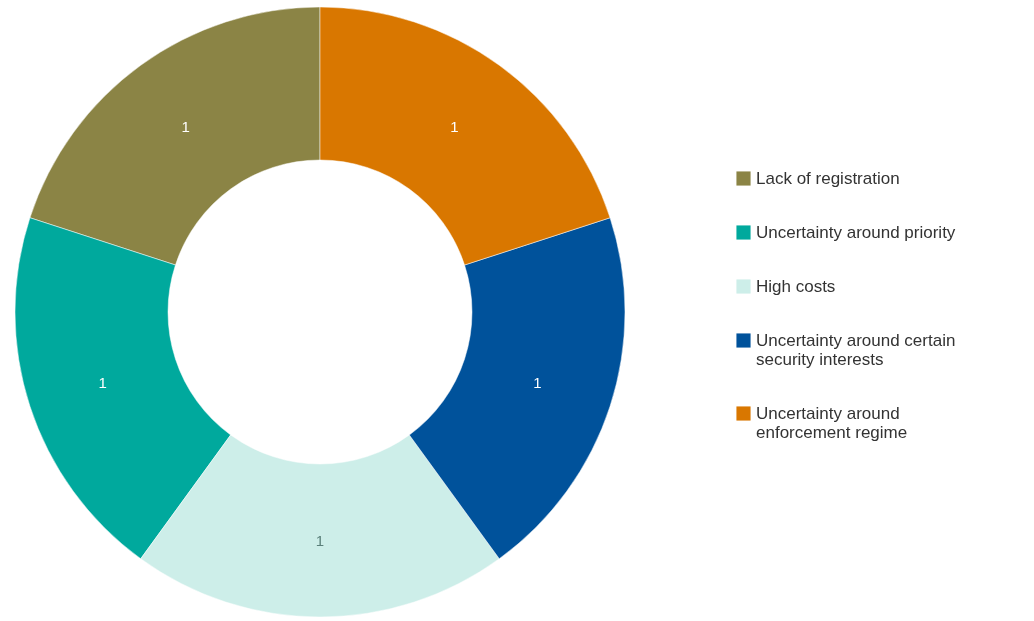 The width and height of the screenshot is (1034, 621). I want to click on legend-label: Uncertainty around enforcement regime, so click(832, 422).